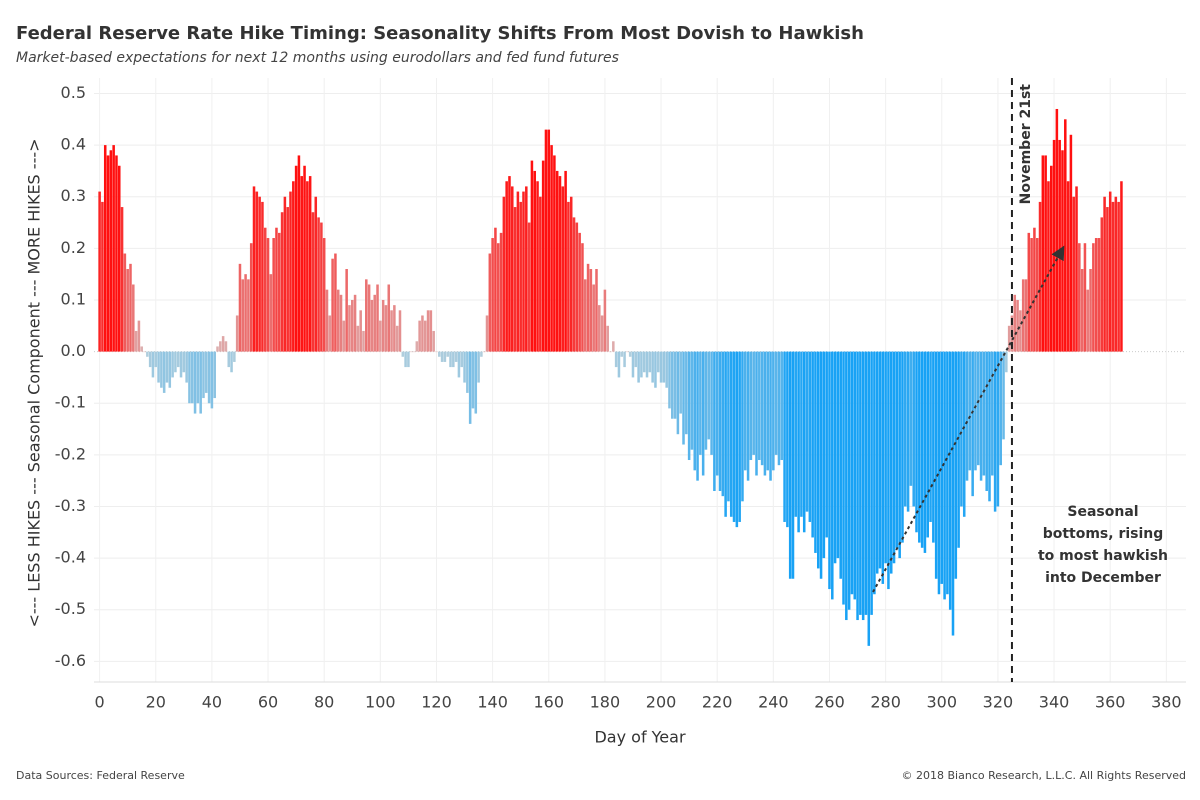 The width and height of the screenshot is (1200, 800). I want to click on y-tick-label: -0.2, so click(70, 453).